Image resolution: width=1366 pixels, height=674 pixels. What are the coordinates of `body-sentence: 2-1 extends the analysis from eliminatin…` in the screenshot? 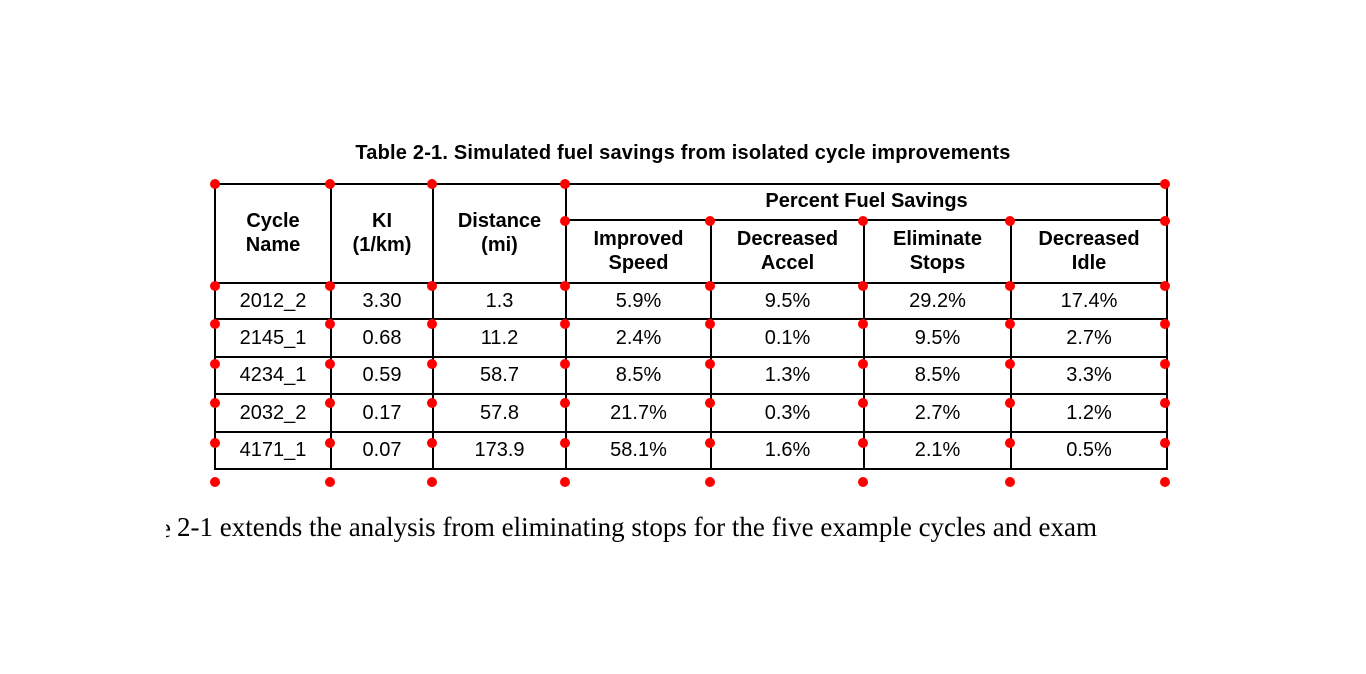 It's located at (637, 527).